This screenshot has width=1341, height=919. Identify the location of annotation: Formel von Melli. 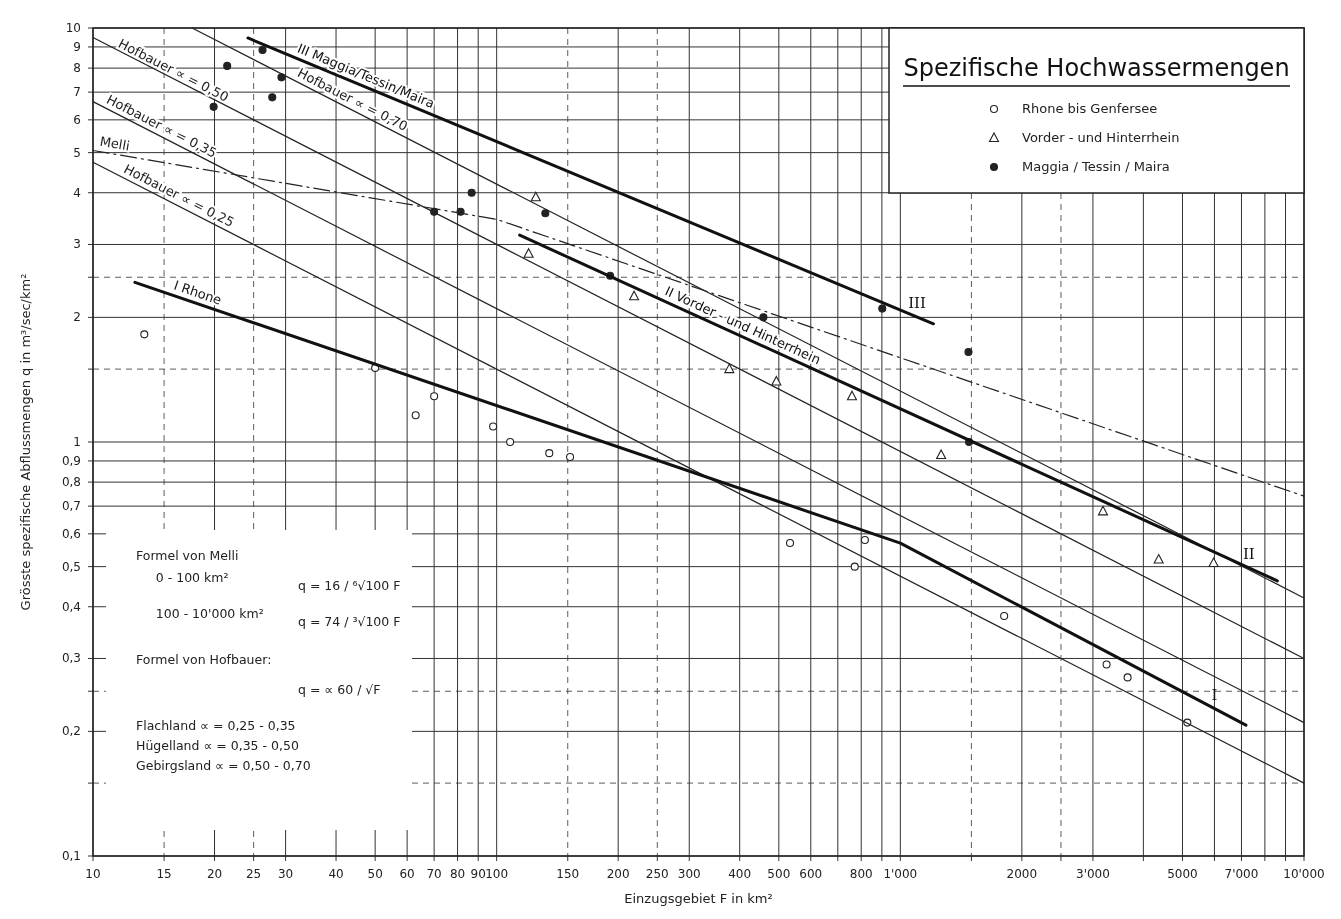
(187, 555).